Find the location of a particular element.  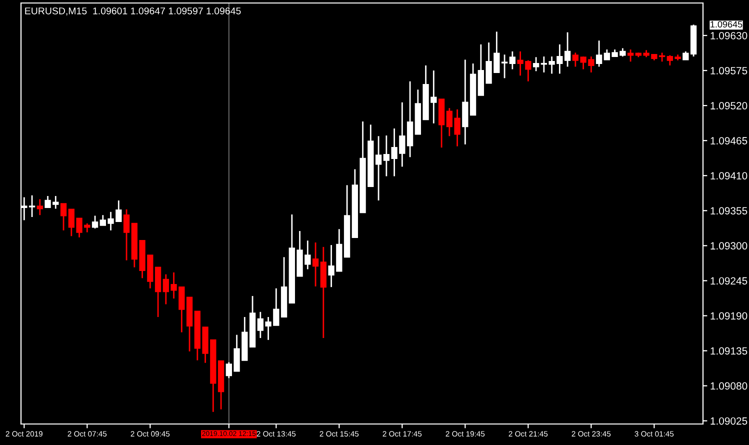

y-tick-label: 1.09465 is located at coordinates (729, 140).